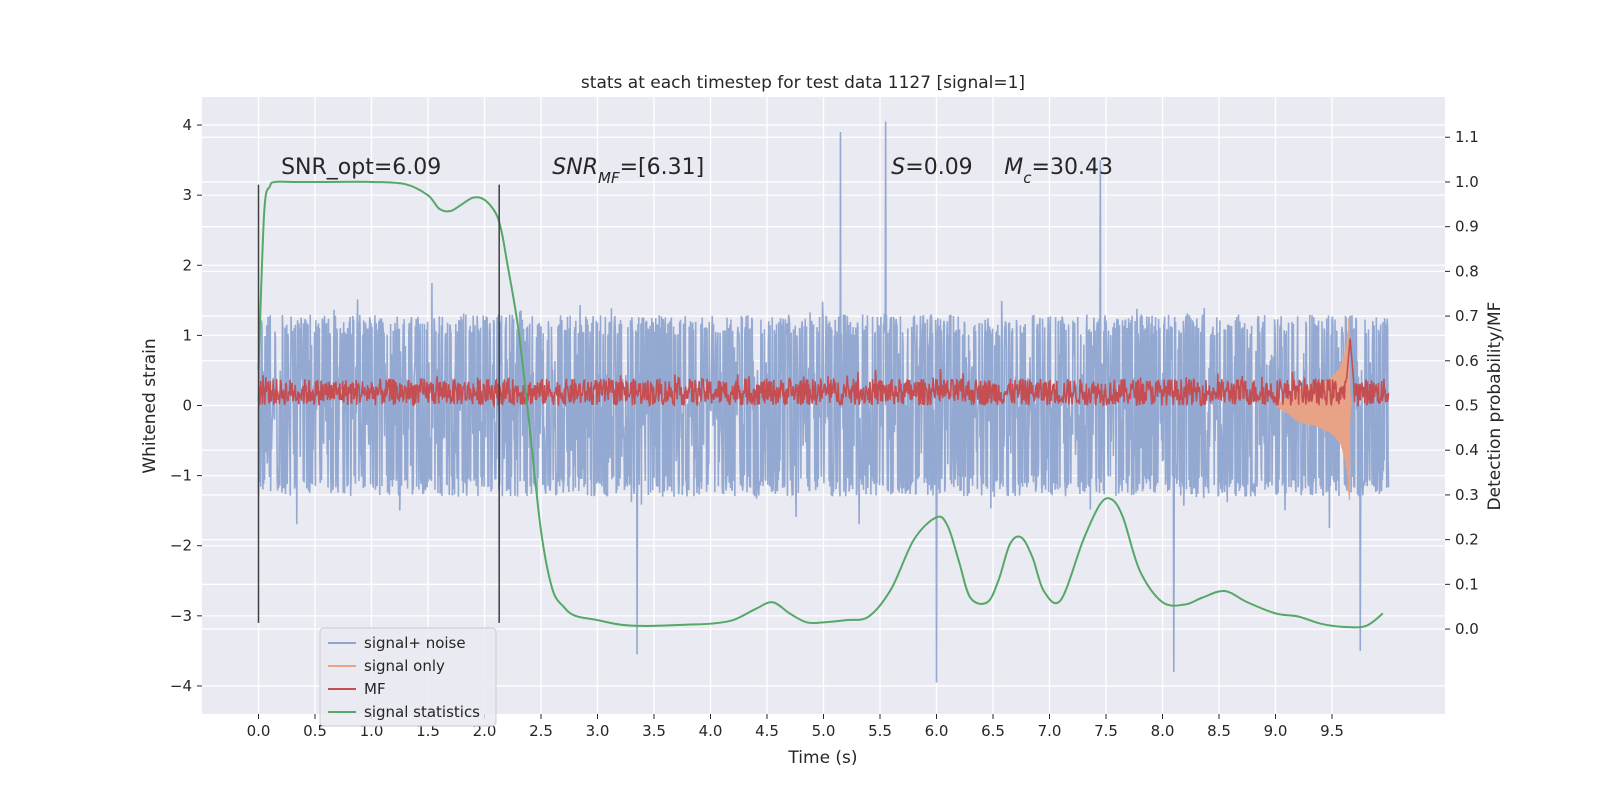  I want to click on annotations: SNR_opt=6.09 SNRMF=[6.31] S=0.09 Mc=30.43, so click(697, 171).